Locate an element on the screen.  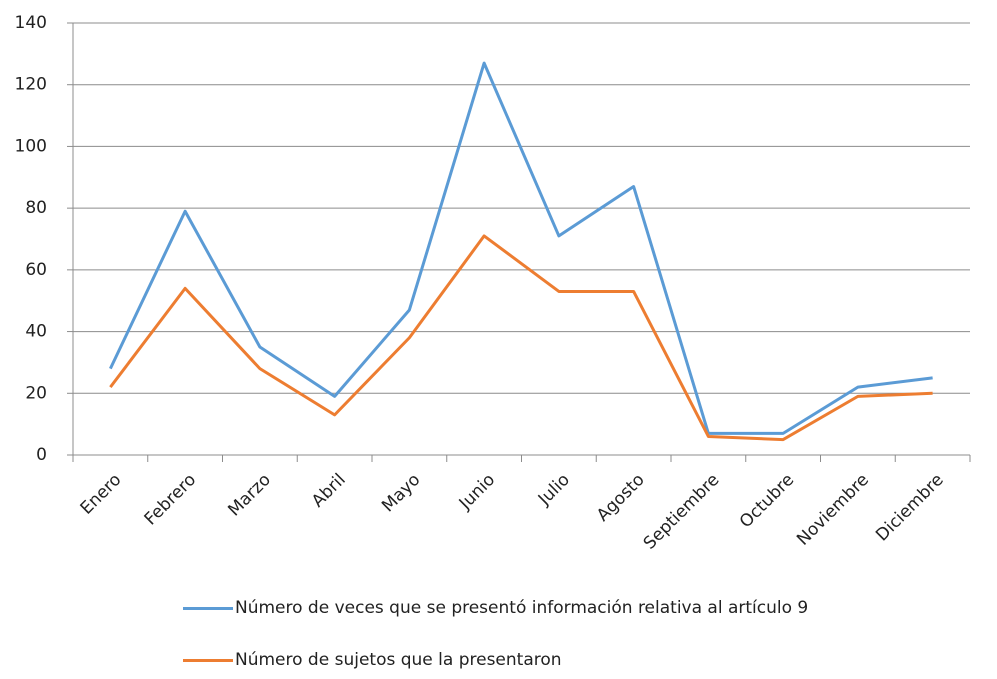
y-tick-label: 120 is located at coordinates (31, 85).